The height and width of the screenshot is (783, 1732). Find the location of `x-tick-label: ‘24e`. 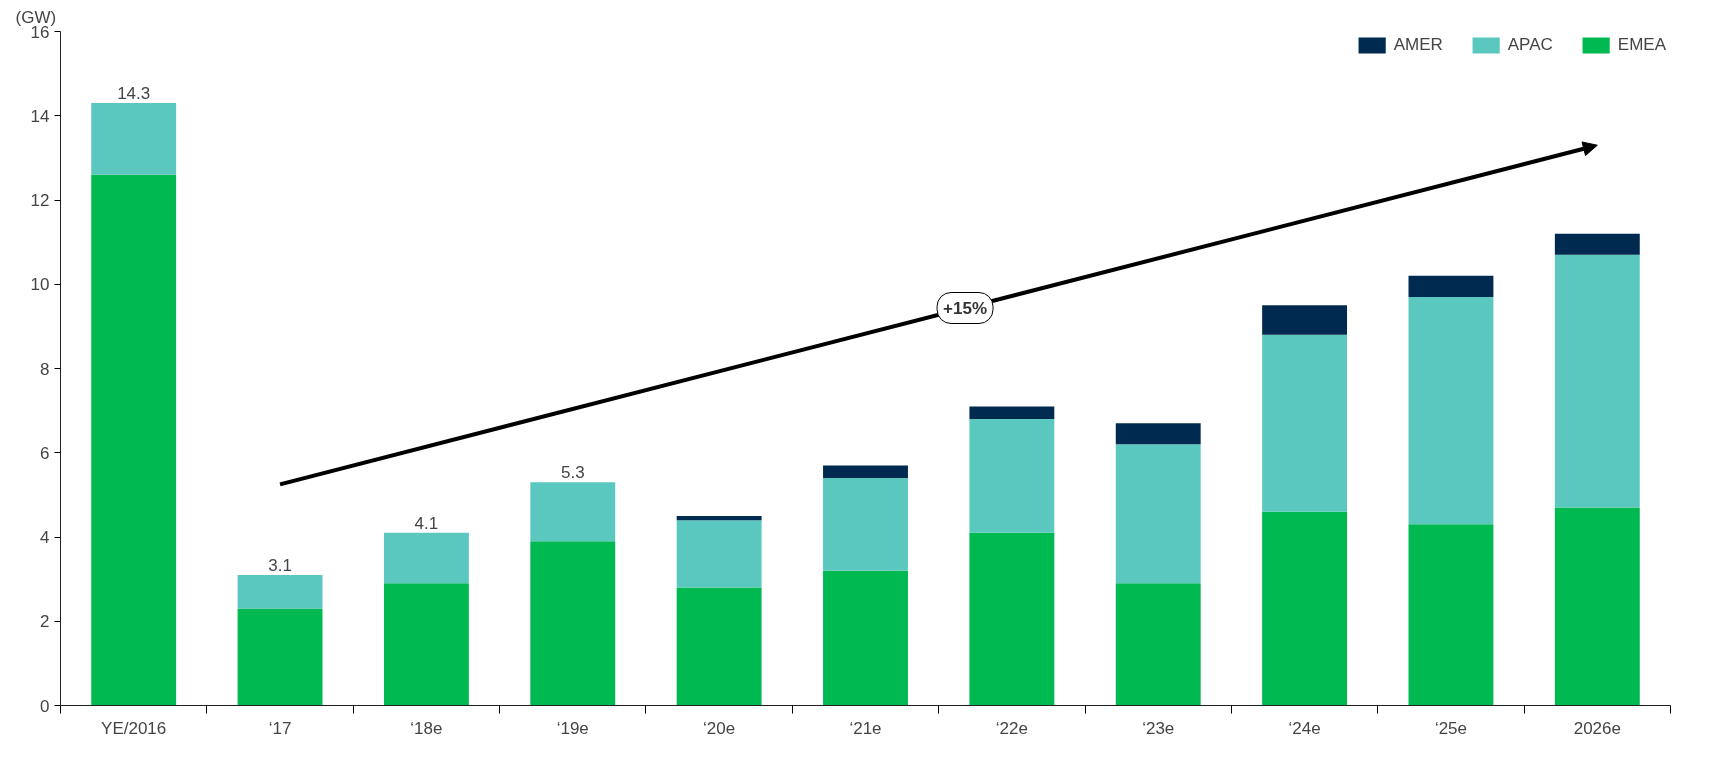

x-tick-label: ‘24e is located at coordinates (1304, 728).